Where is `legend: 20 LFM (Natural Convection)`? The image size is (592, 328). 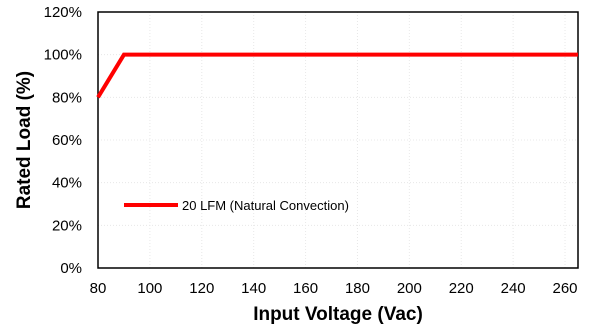
legend: 20 LFM (Natural Convection) is located at coordinates (236, 205).